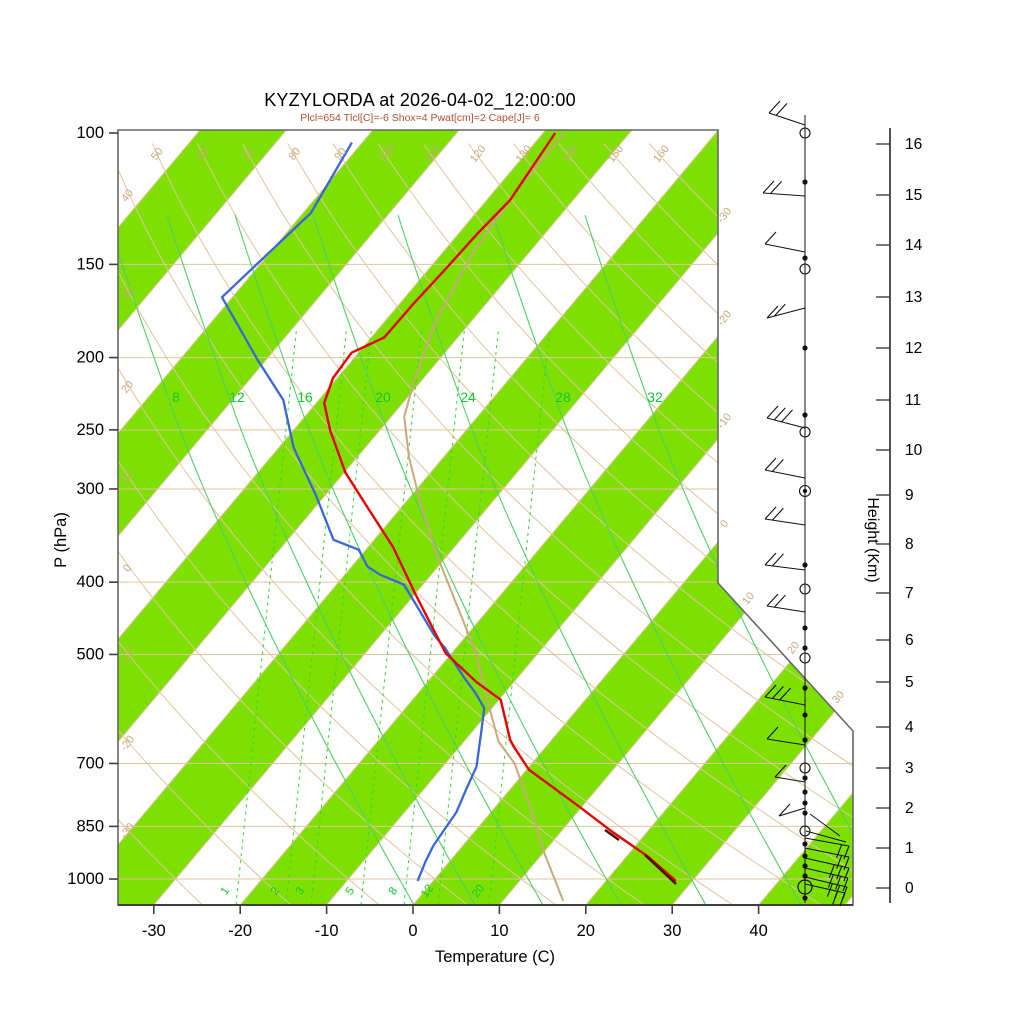 The height and width of the screenshot is (1024, 1024). Describe the element at coordinates (909, 727) in the screenshot. I see `height-tick-label: 4` at that location.